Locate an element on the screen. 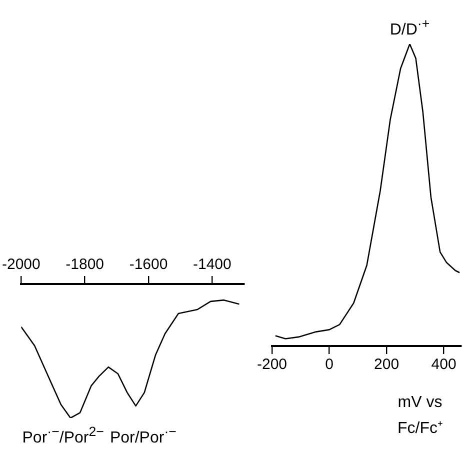 The width and height of the screenshot is (463, 466). x-tick-label: -1600 is located at coordinates (148, 265).